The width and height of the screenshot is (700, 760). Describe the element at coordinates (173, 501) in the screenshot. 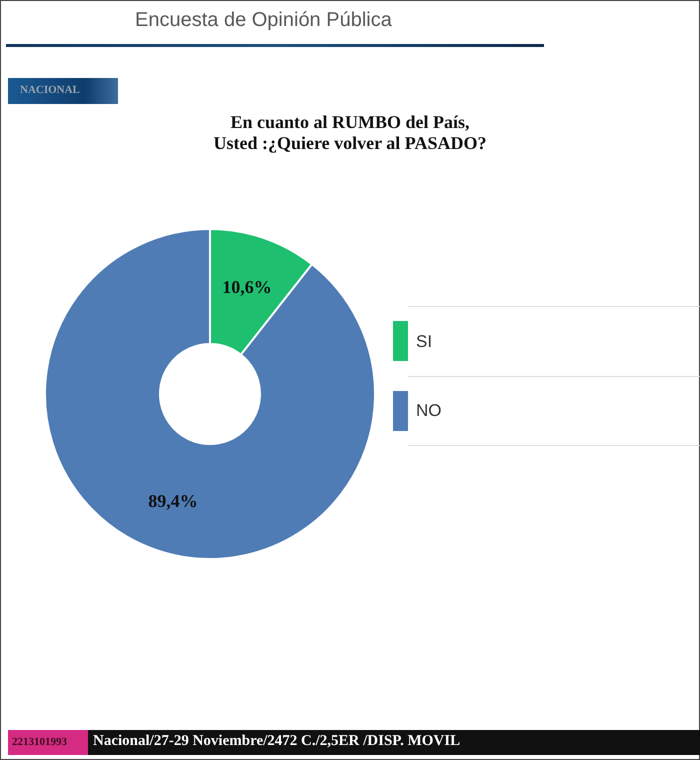

I see `data-label: 89,4%` at that location.